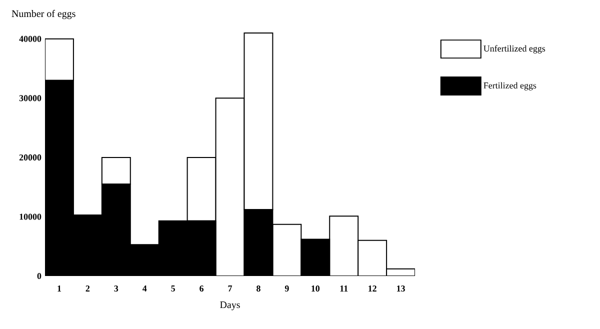 Image resolution: width=600 pixels, height=329 pixels. Describe the element at coordinates (286, 289) in the screenshot. I see `x-tick-label: 9` at that location.